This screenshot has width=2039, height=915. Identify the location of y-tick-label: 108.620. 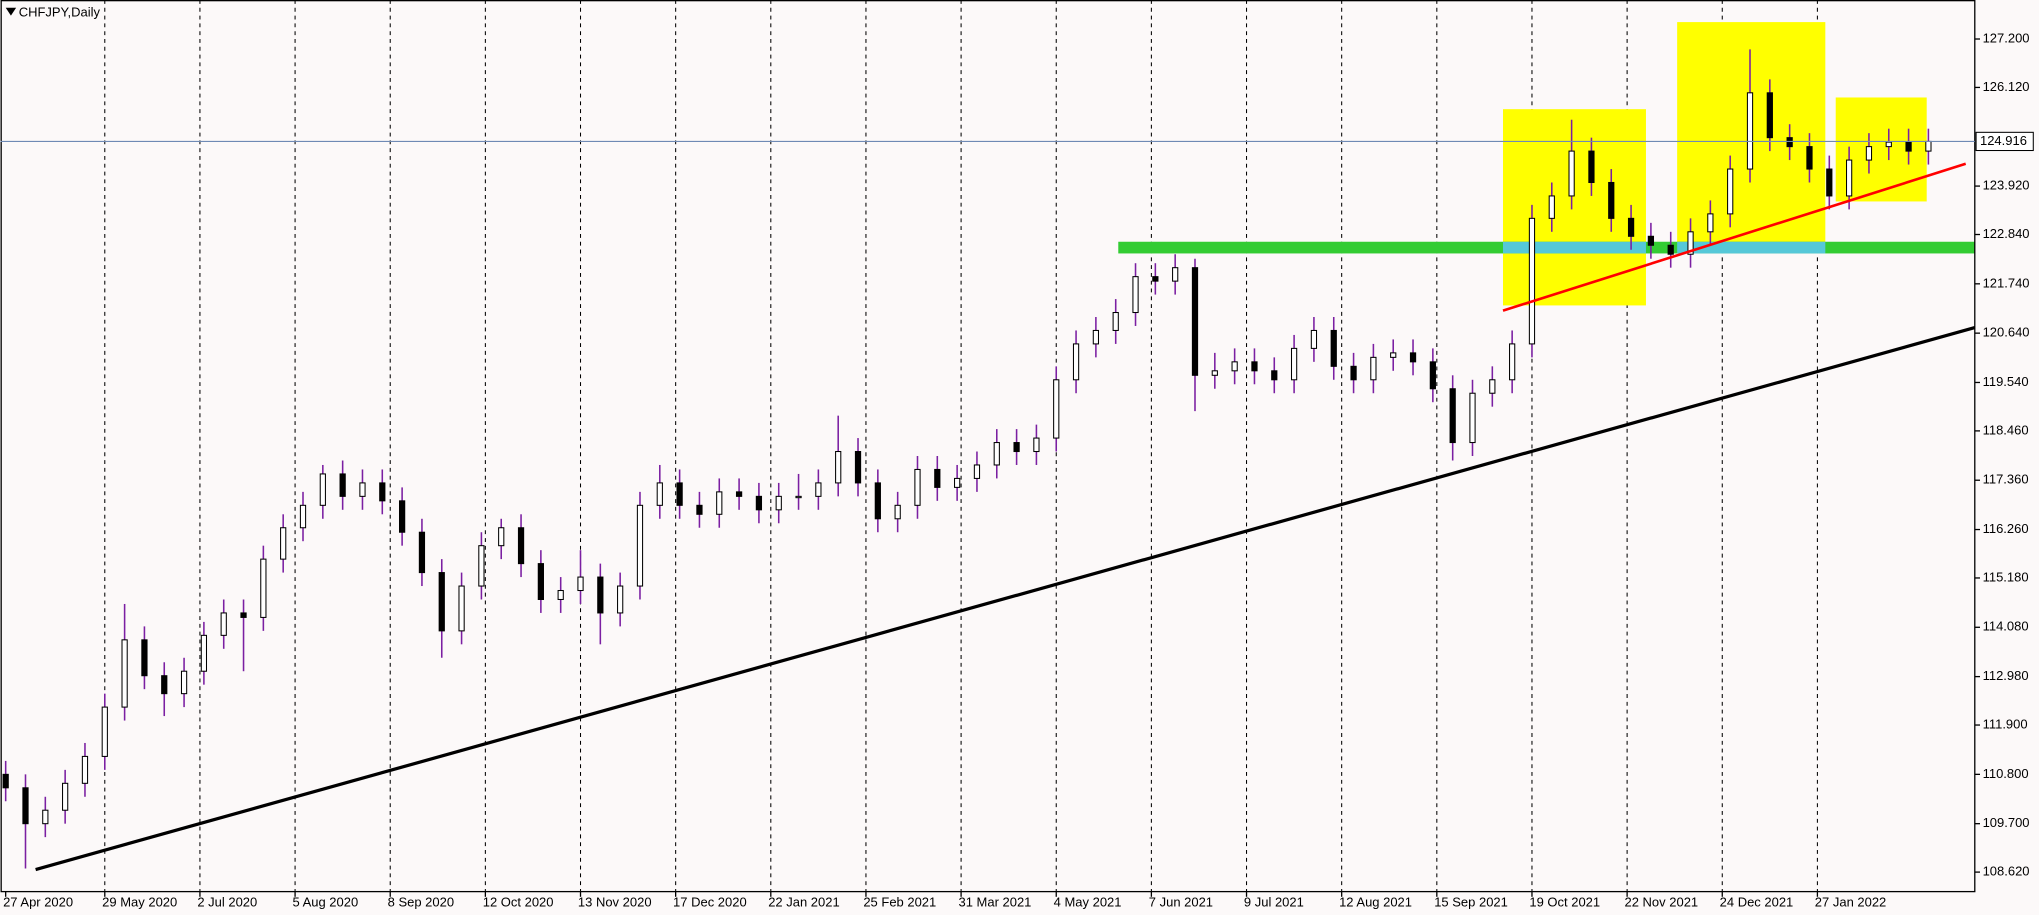
(2006, 871).